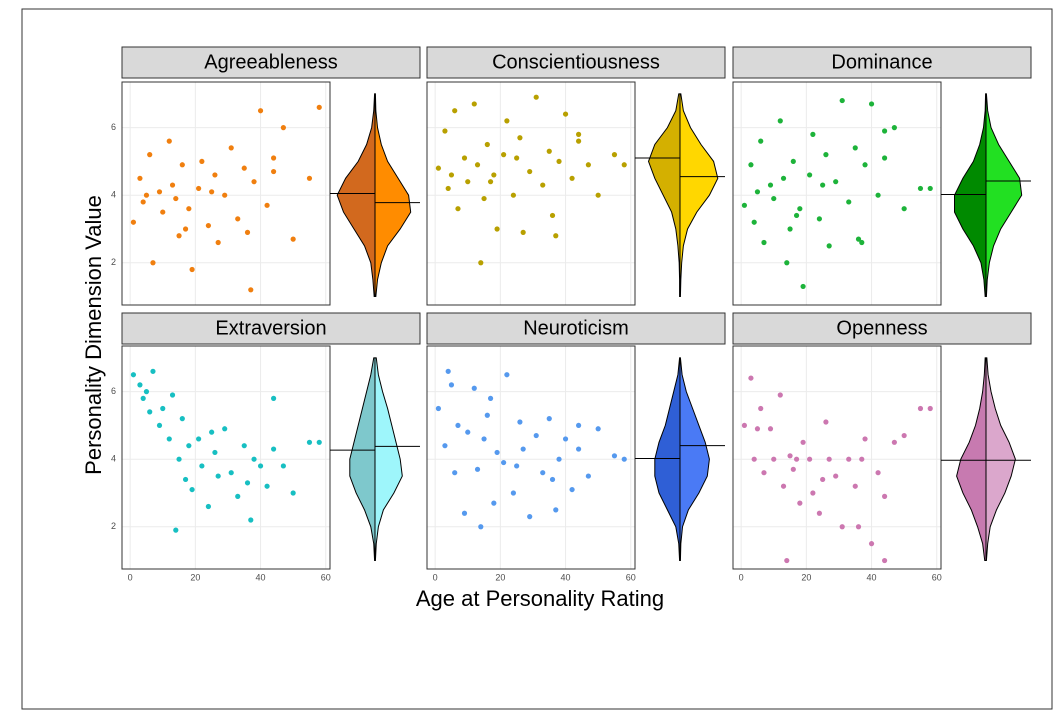 This screenshot has width=1057, height=719. What do you see at coordinates (93, 335) in the screenshot?
I see `y-axis-title: Personality Dimension Value` at bounding box center [93, 335].